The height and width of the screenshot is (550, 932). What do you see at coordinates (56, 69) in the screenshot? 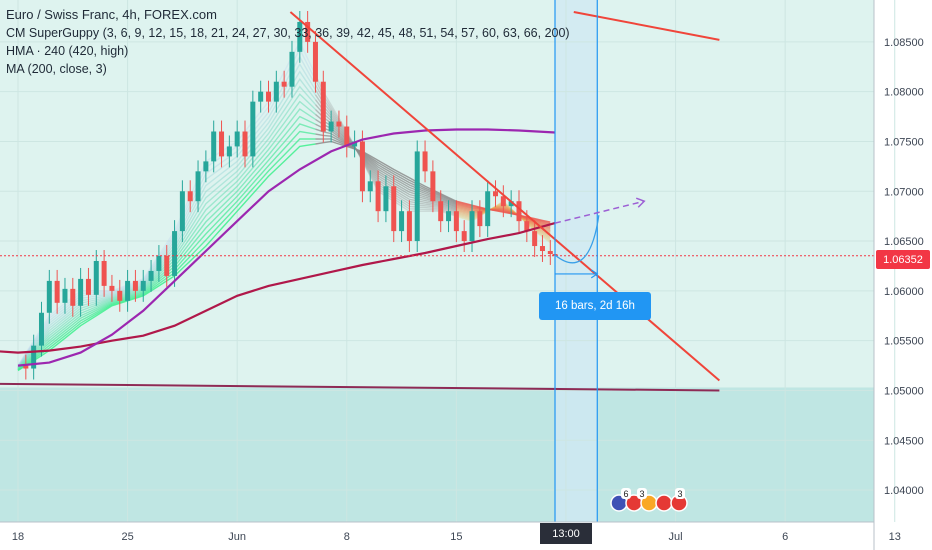
I see `indicator-ma-label: MA (200, close, 3)` at bounding box center [56, 69].